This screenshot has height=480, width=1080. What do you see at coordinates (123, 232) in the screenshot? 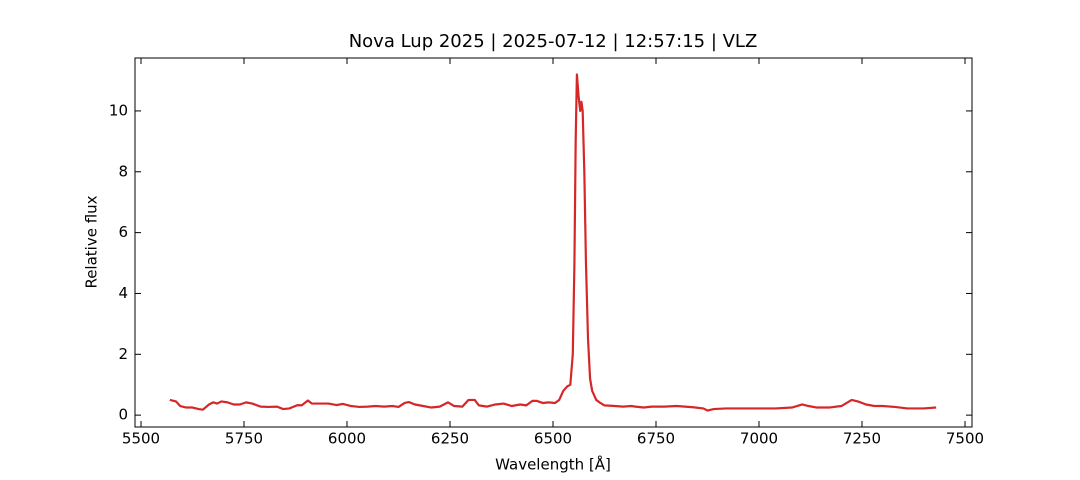
I see `y-tick-label: 6` at bounding box center [123, 232].